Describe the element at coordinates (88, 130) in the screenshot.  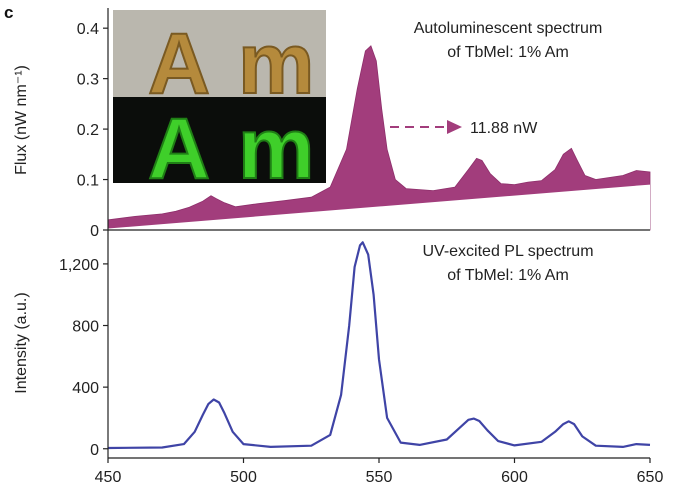
I see `top-y-tick-label: 0.2` at that location.